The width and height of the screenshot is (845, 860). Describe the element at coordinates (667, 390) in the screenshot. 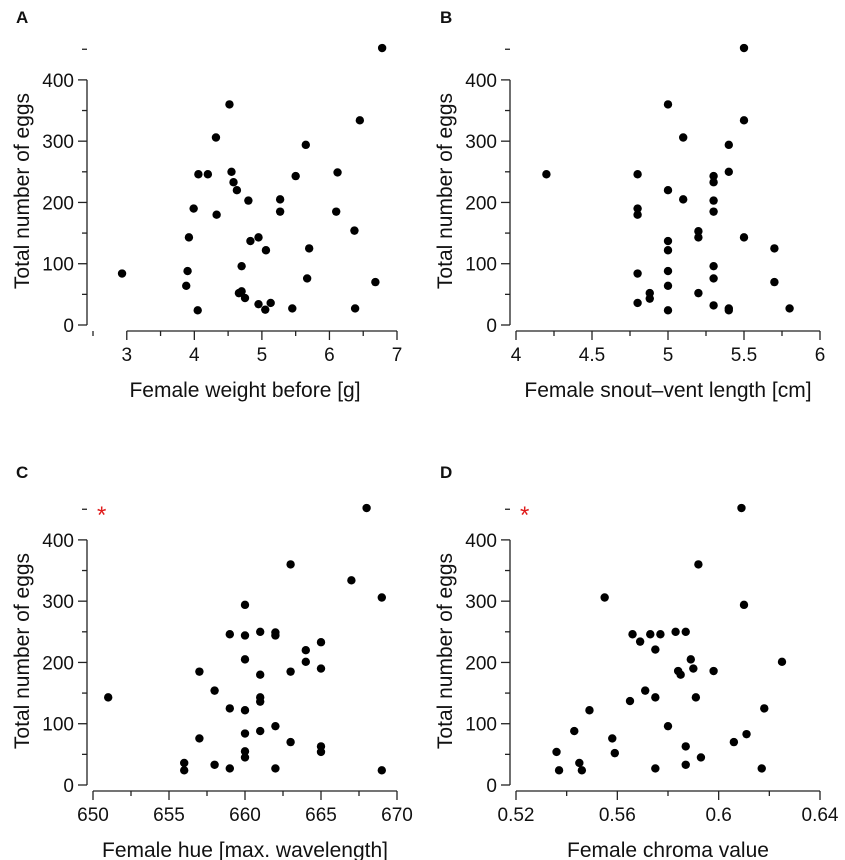

I see `x-axis-title: Female snout–vent length [cm]` at that location.